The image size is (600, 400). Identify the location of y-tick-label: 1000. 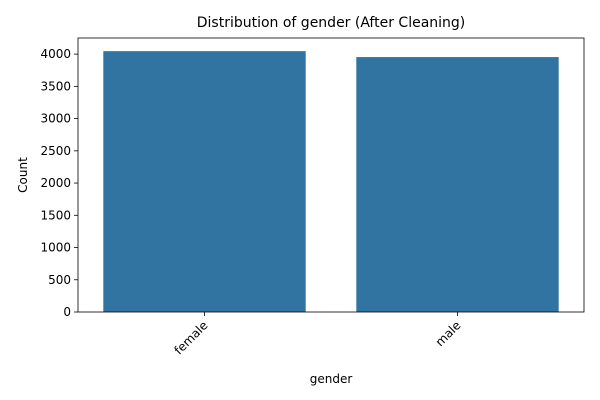
(55, 248).